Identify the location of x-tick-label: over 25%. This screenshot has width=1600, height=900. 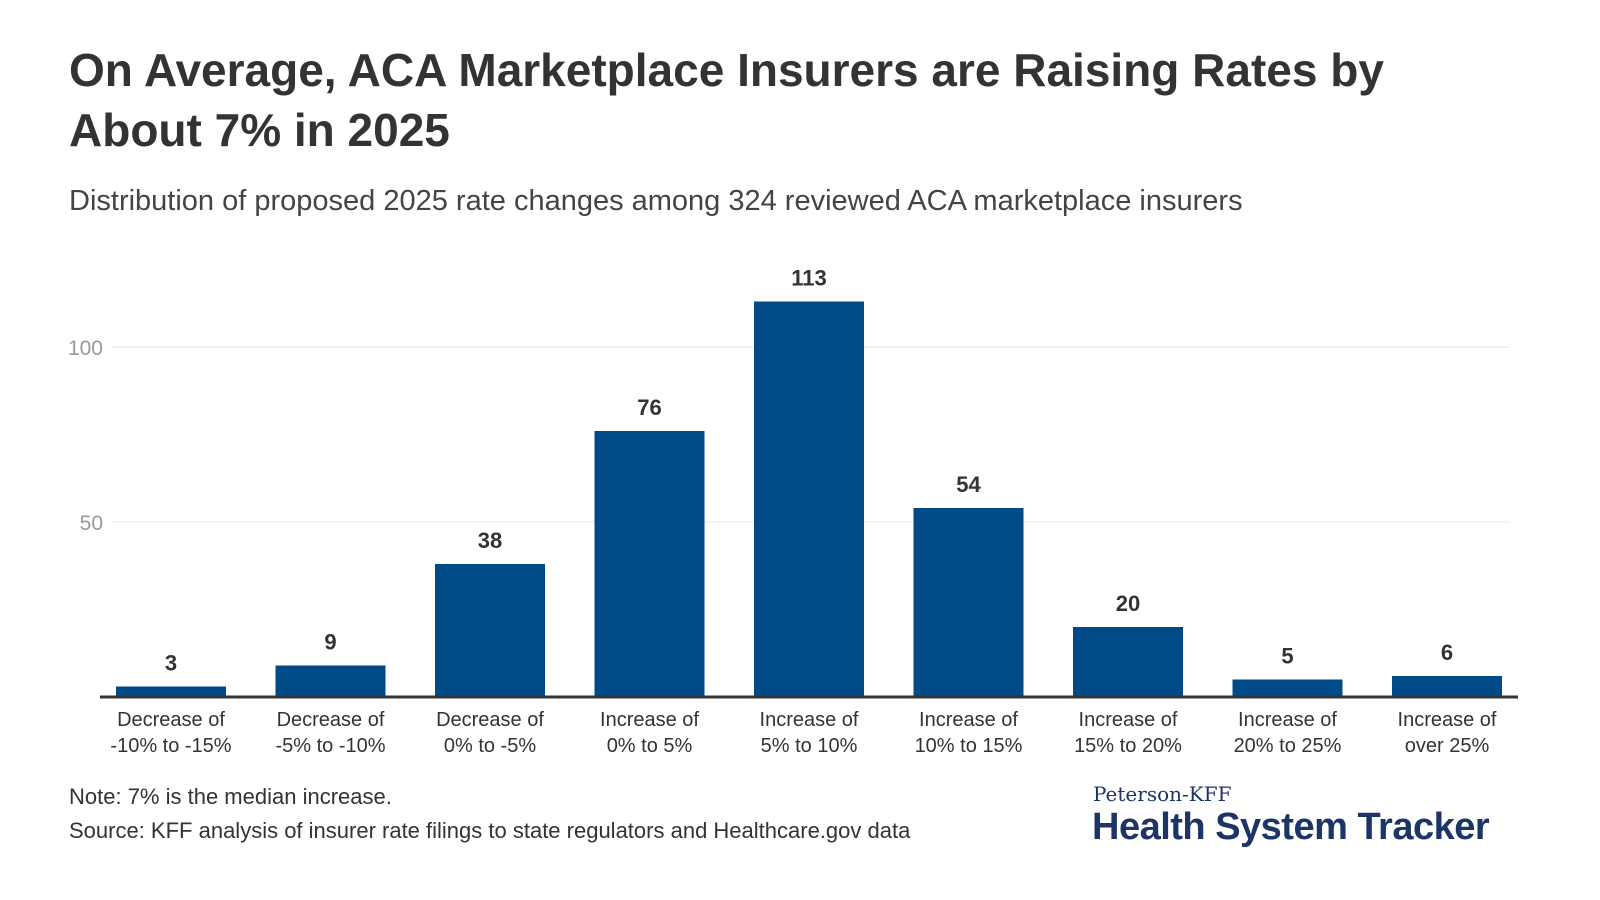
(1447, 746).